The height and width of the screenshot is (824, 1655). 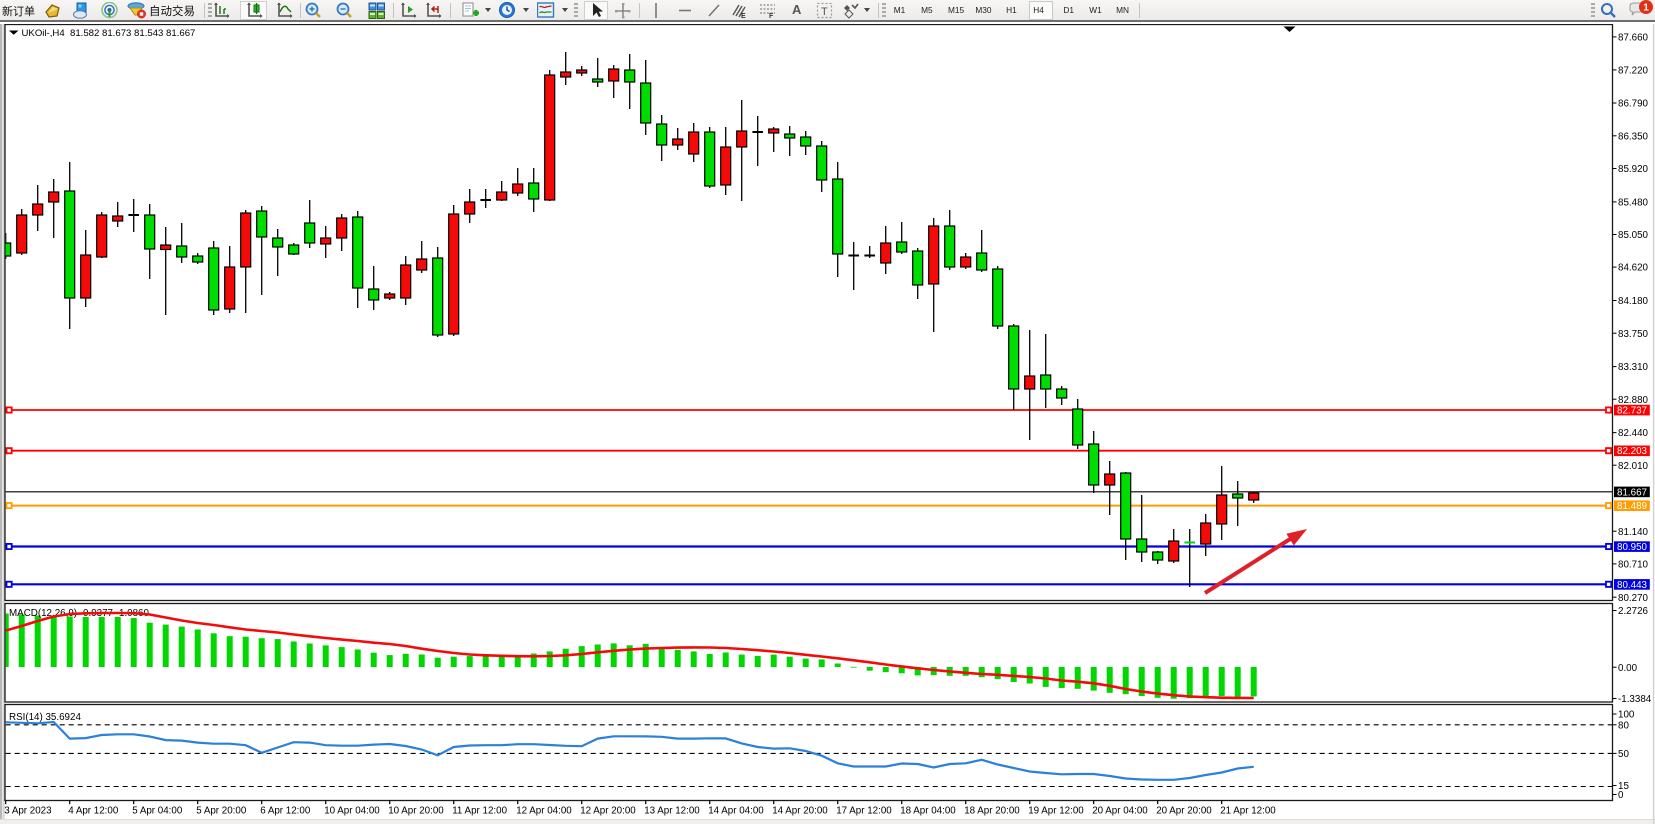 What do you see at coordinates (28, 811) in the screenshot?
I see `svg-text: 3 Apr 2023` at bounding box center [28, 811].